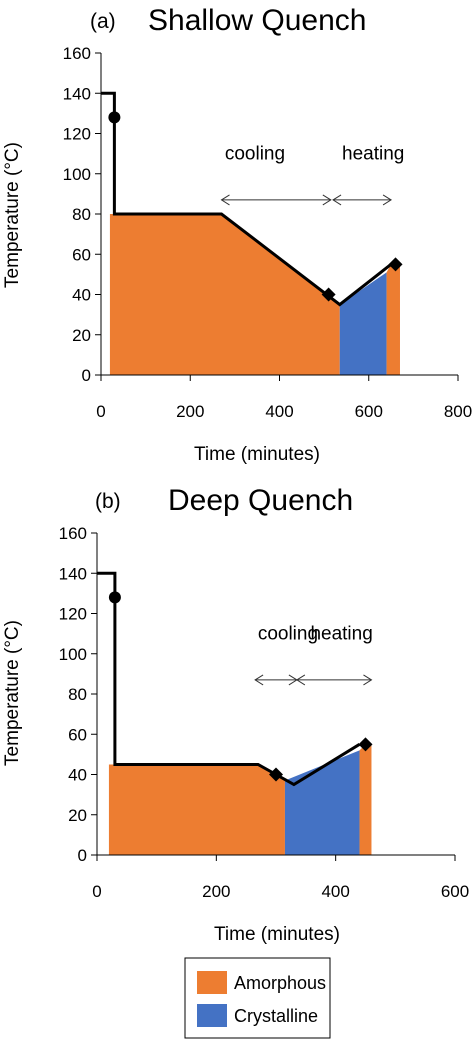  What do you see at coordinates (212, 1015) in the screenshot?
I see `legend-swatch-crystalline` at bounding box center [212, 1015].